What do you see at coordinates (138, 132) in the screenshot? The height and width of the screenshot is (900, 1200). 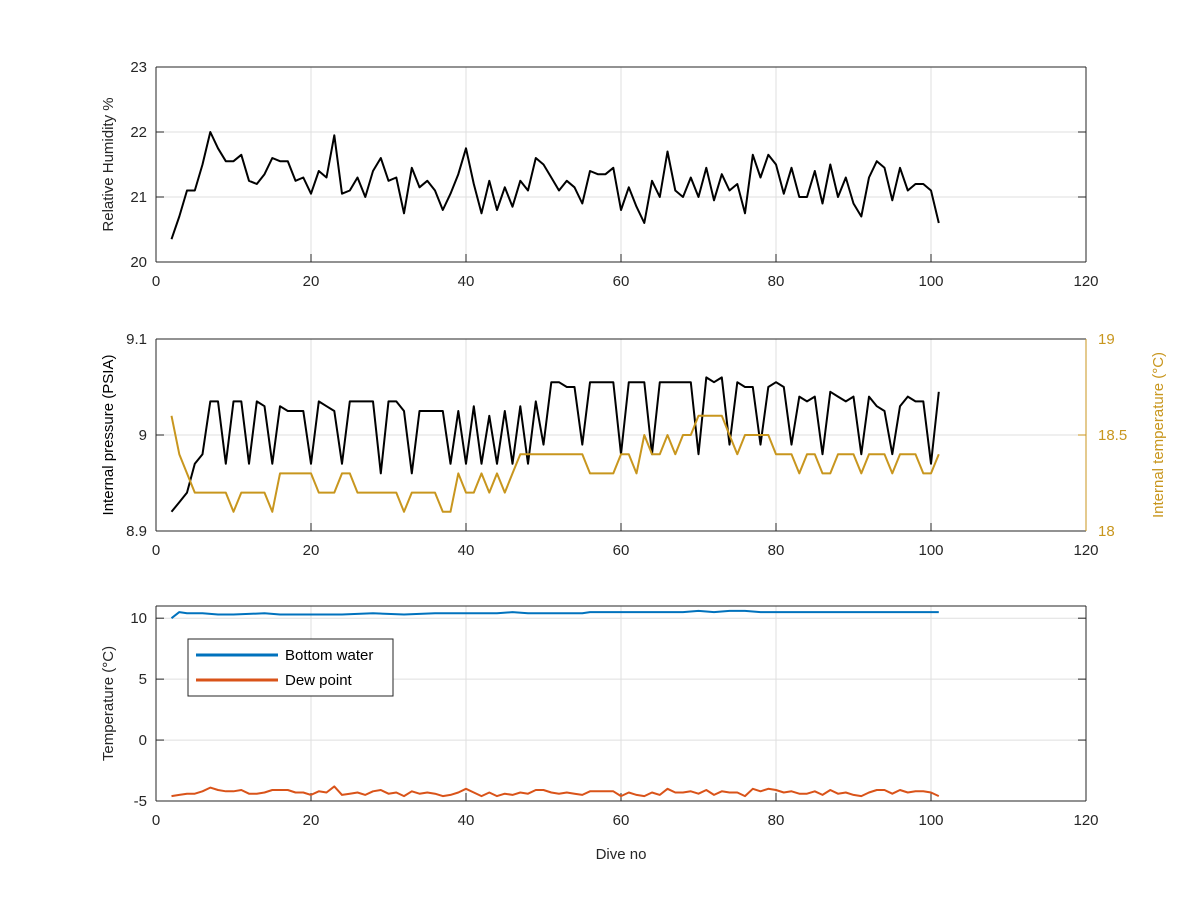 I see `y-tick-label: 22` at bounding box center [138, 132].